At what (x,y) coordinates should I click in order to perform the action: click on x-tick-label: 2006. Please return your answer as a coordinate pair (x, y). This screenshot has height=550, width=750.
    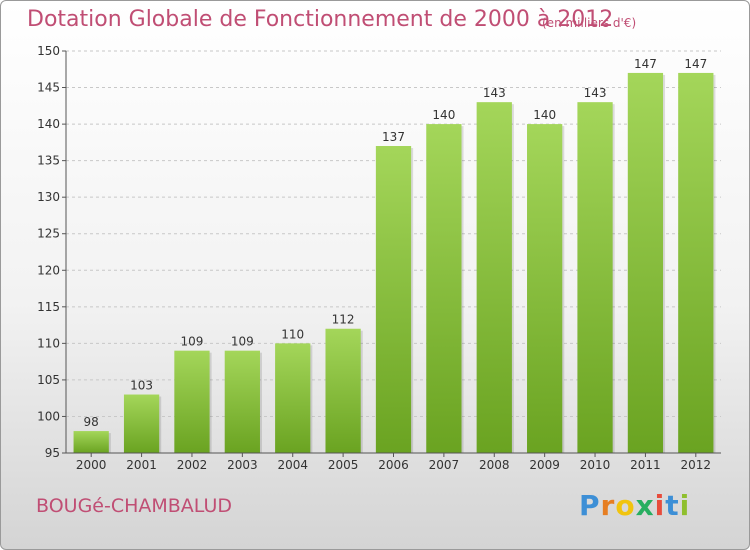
    Looking at the image, I should click on (393, 465).